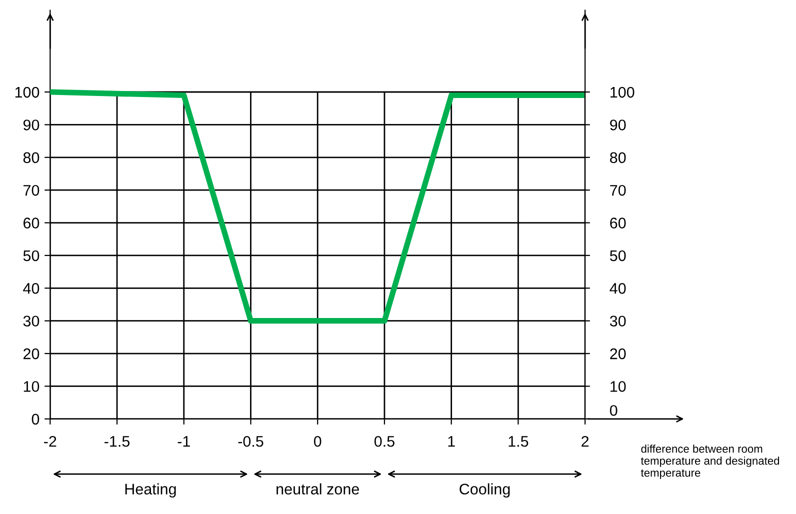 The width and height of the screenshot is (796, 514). What do you see at coordinates (618, 190) in the screenshot?
I see `y-tick-label: 70` at bounding box center [618, 190].